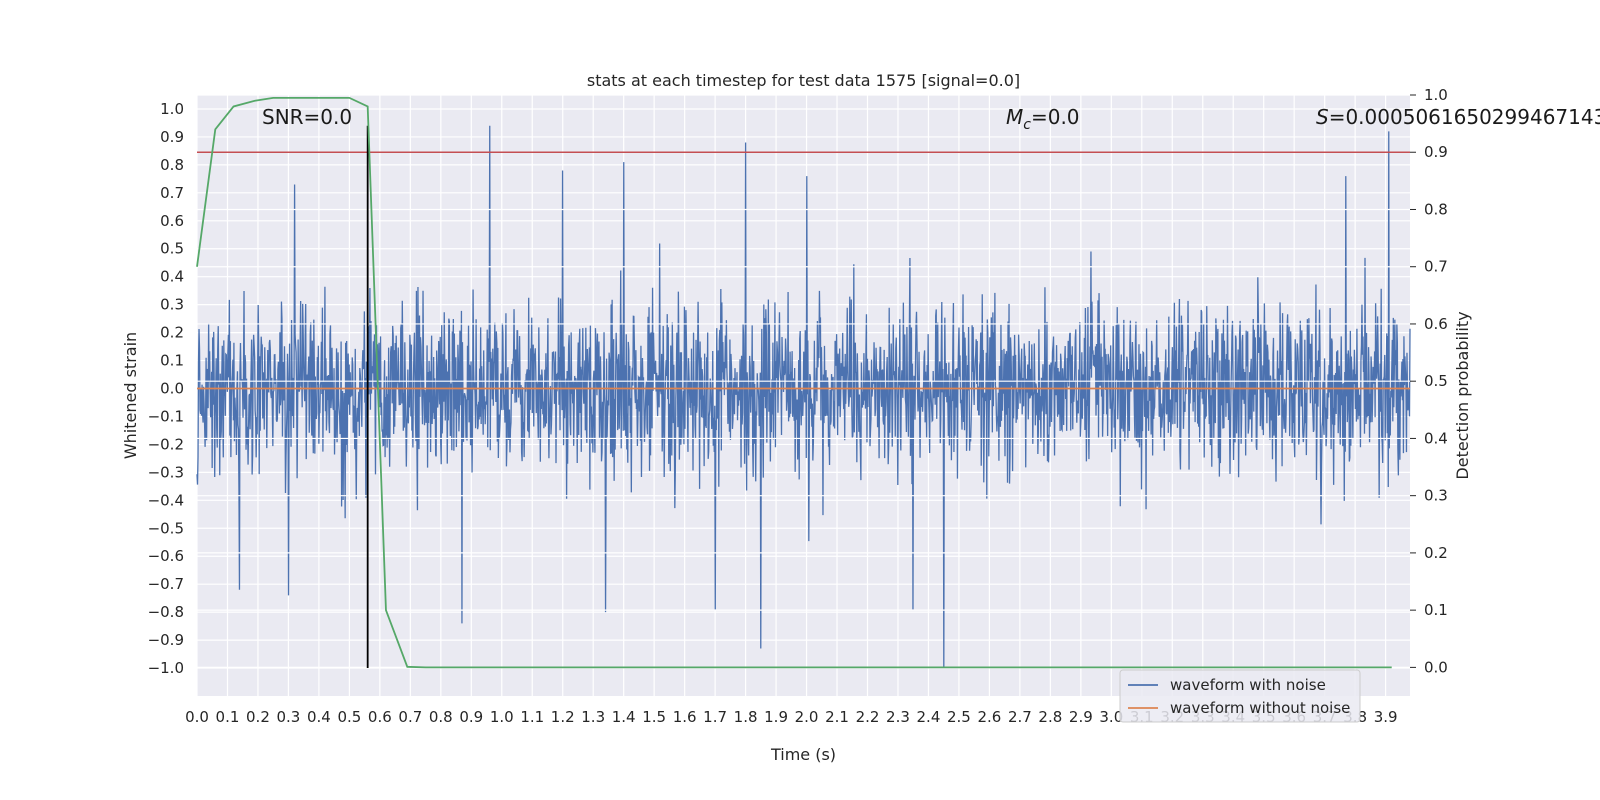  Describe the element at coordinates (172, 249) in the screenshot. I see `y-tick-label: 0.5` at that location.